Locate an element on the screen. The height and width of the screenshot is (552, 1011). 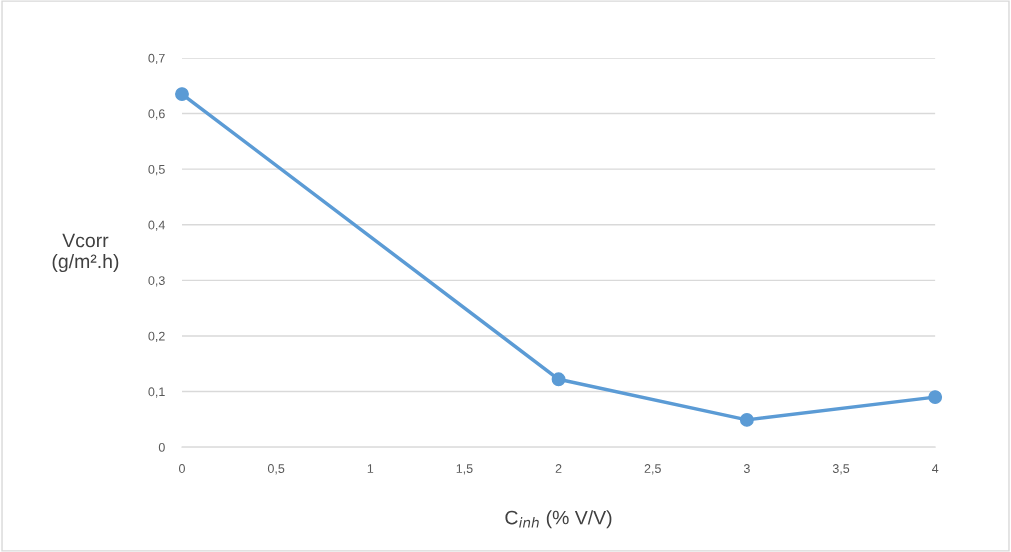
x-tick-label: 3,5 is located at coordinates (841, 469).